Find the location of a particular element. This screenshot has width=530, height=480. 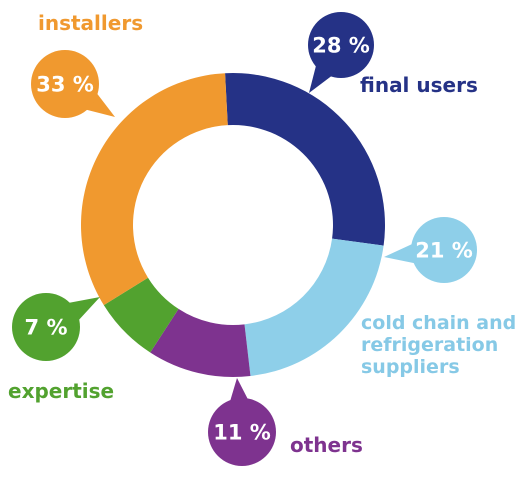

donut-slice-final is located at coordinates (305, 159).